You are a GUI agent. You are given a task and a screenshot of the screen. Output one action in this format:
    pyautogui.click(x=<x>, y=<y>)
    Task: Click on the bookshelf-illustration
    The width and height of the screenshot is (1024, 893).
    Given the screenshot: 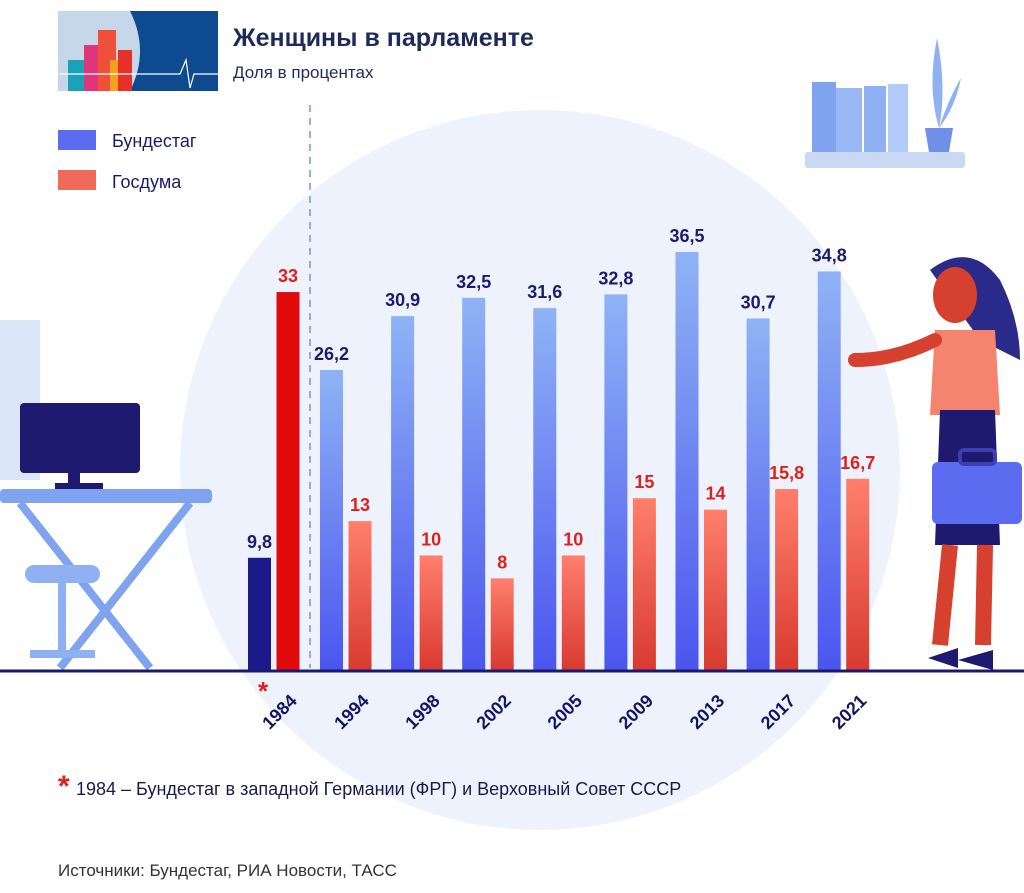 What is the action you would take?
    pyautogui.click(x=885, y=103)
    